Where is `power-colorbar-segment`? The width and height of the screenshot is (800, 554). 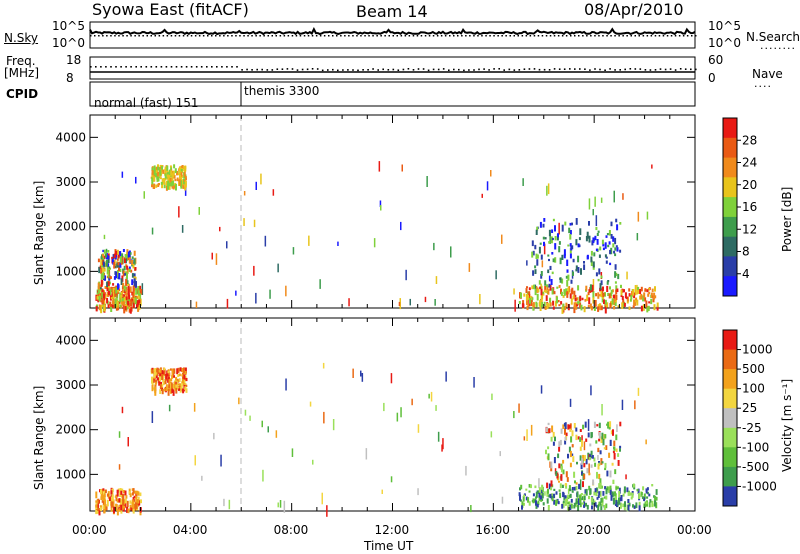
power-colorbar-segment is located at coordinates (730, 207).